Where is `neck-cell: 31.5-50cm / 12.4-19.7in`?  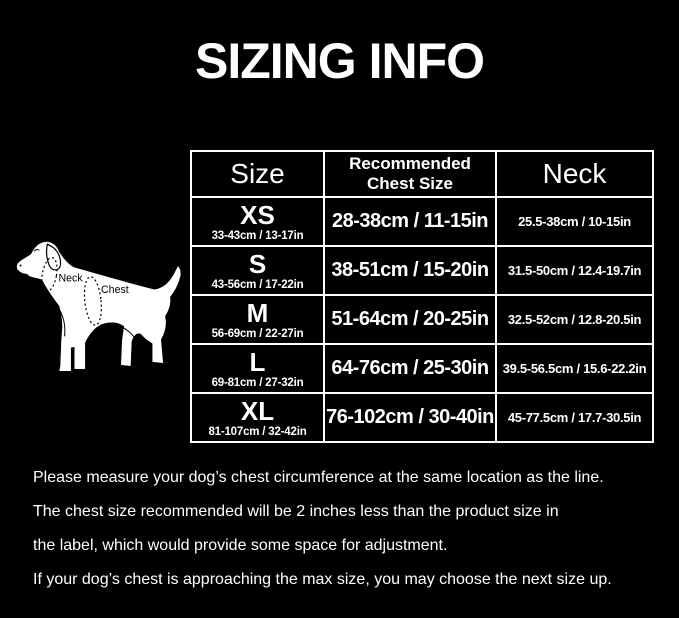 neck-cell: 31.5-50cm / 12.4-19.7in is located at coordinates (574, 270).